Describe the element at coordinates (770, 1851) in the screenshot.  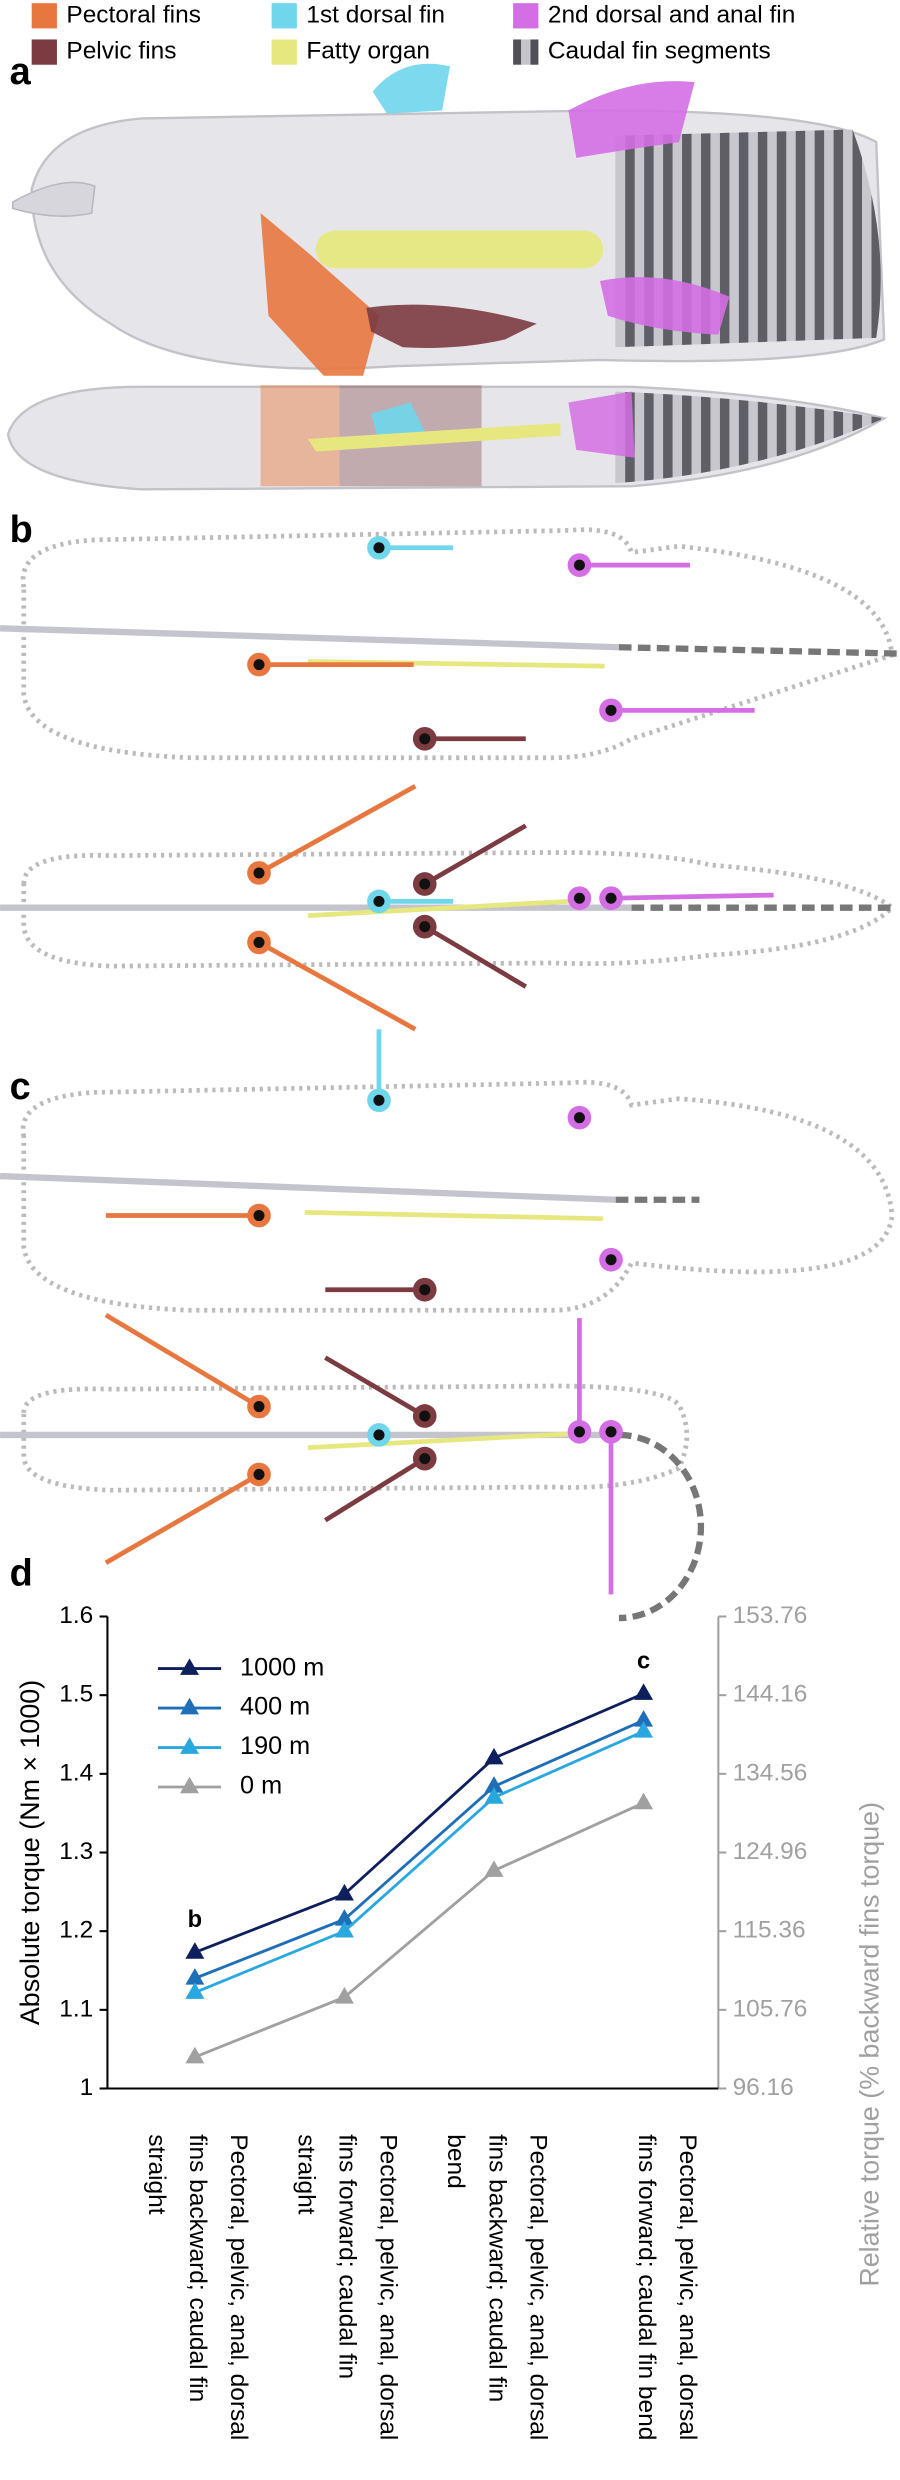
I see `y2-tick-label: 124.96` at that location.